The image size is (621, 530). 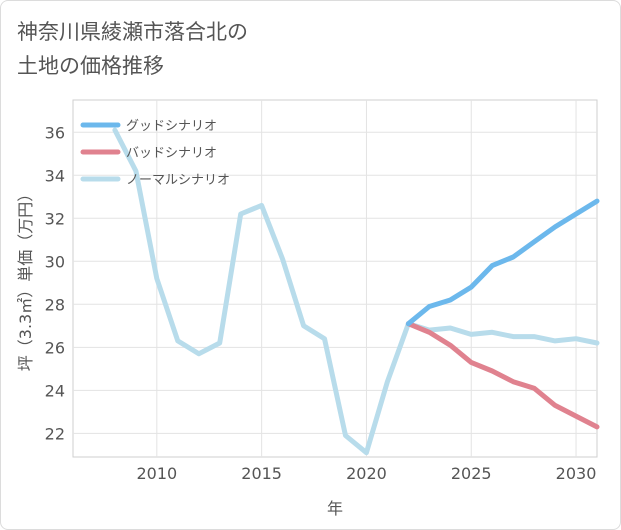 I want to click on x-axis-label: 年, so click(x=335, y=508).